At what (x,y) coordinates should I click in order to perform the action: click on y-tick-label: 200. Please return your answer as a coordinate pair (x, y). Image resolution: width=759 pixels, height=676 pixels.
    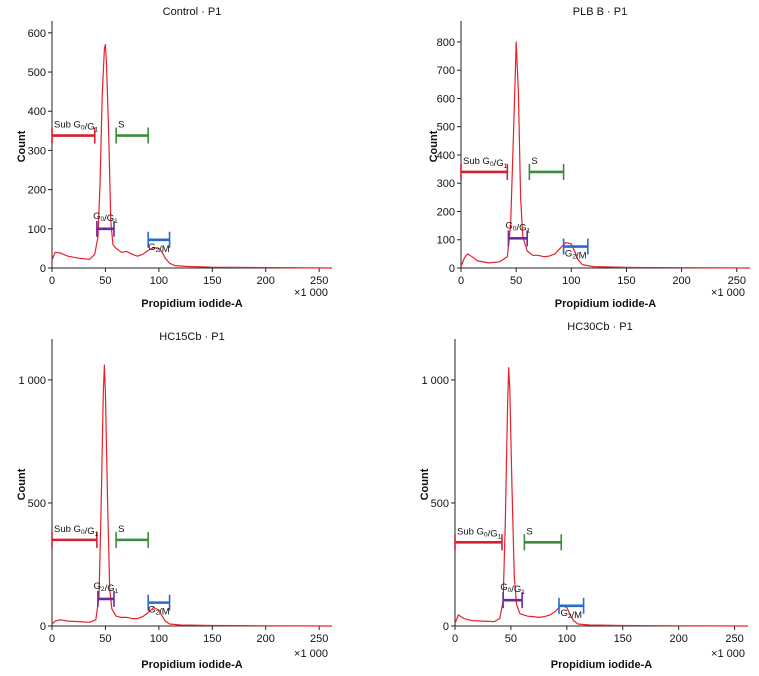
    Looking at the image, I should click on (446, 212).